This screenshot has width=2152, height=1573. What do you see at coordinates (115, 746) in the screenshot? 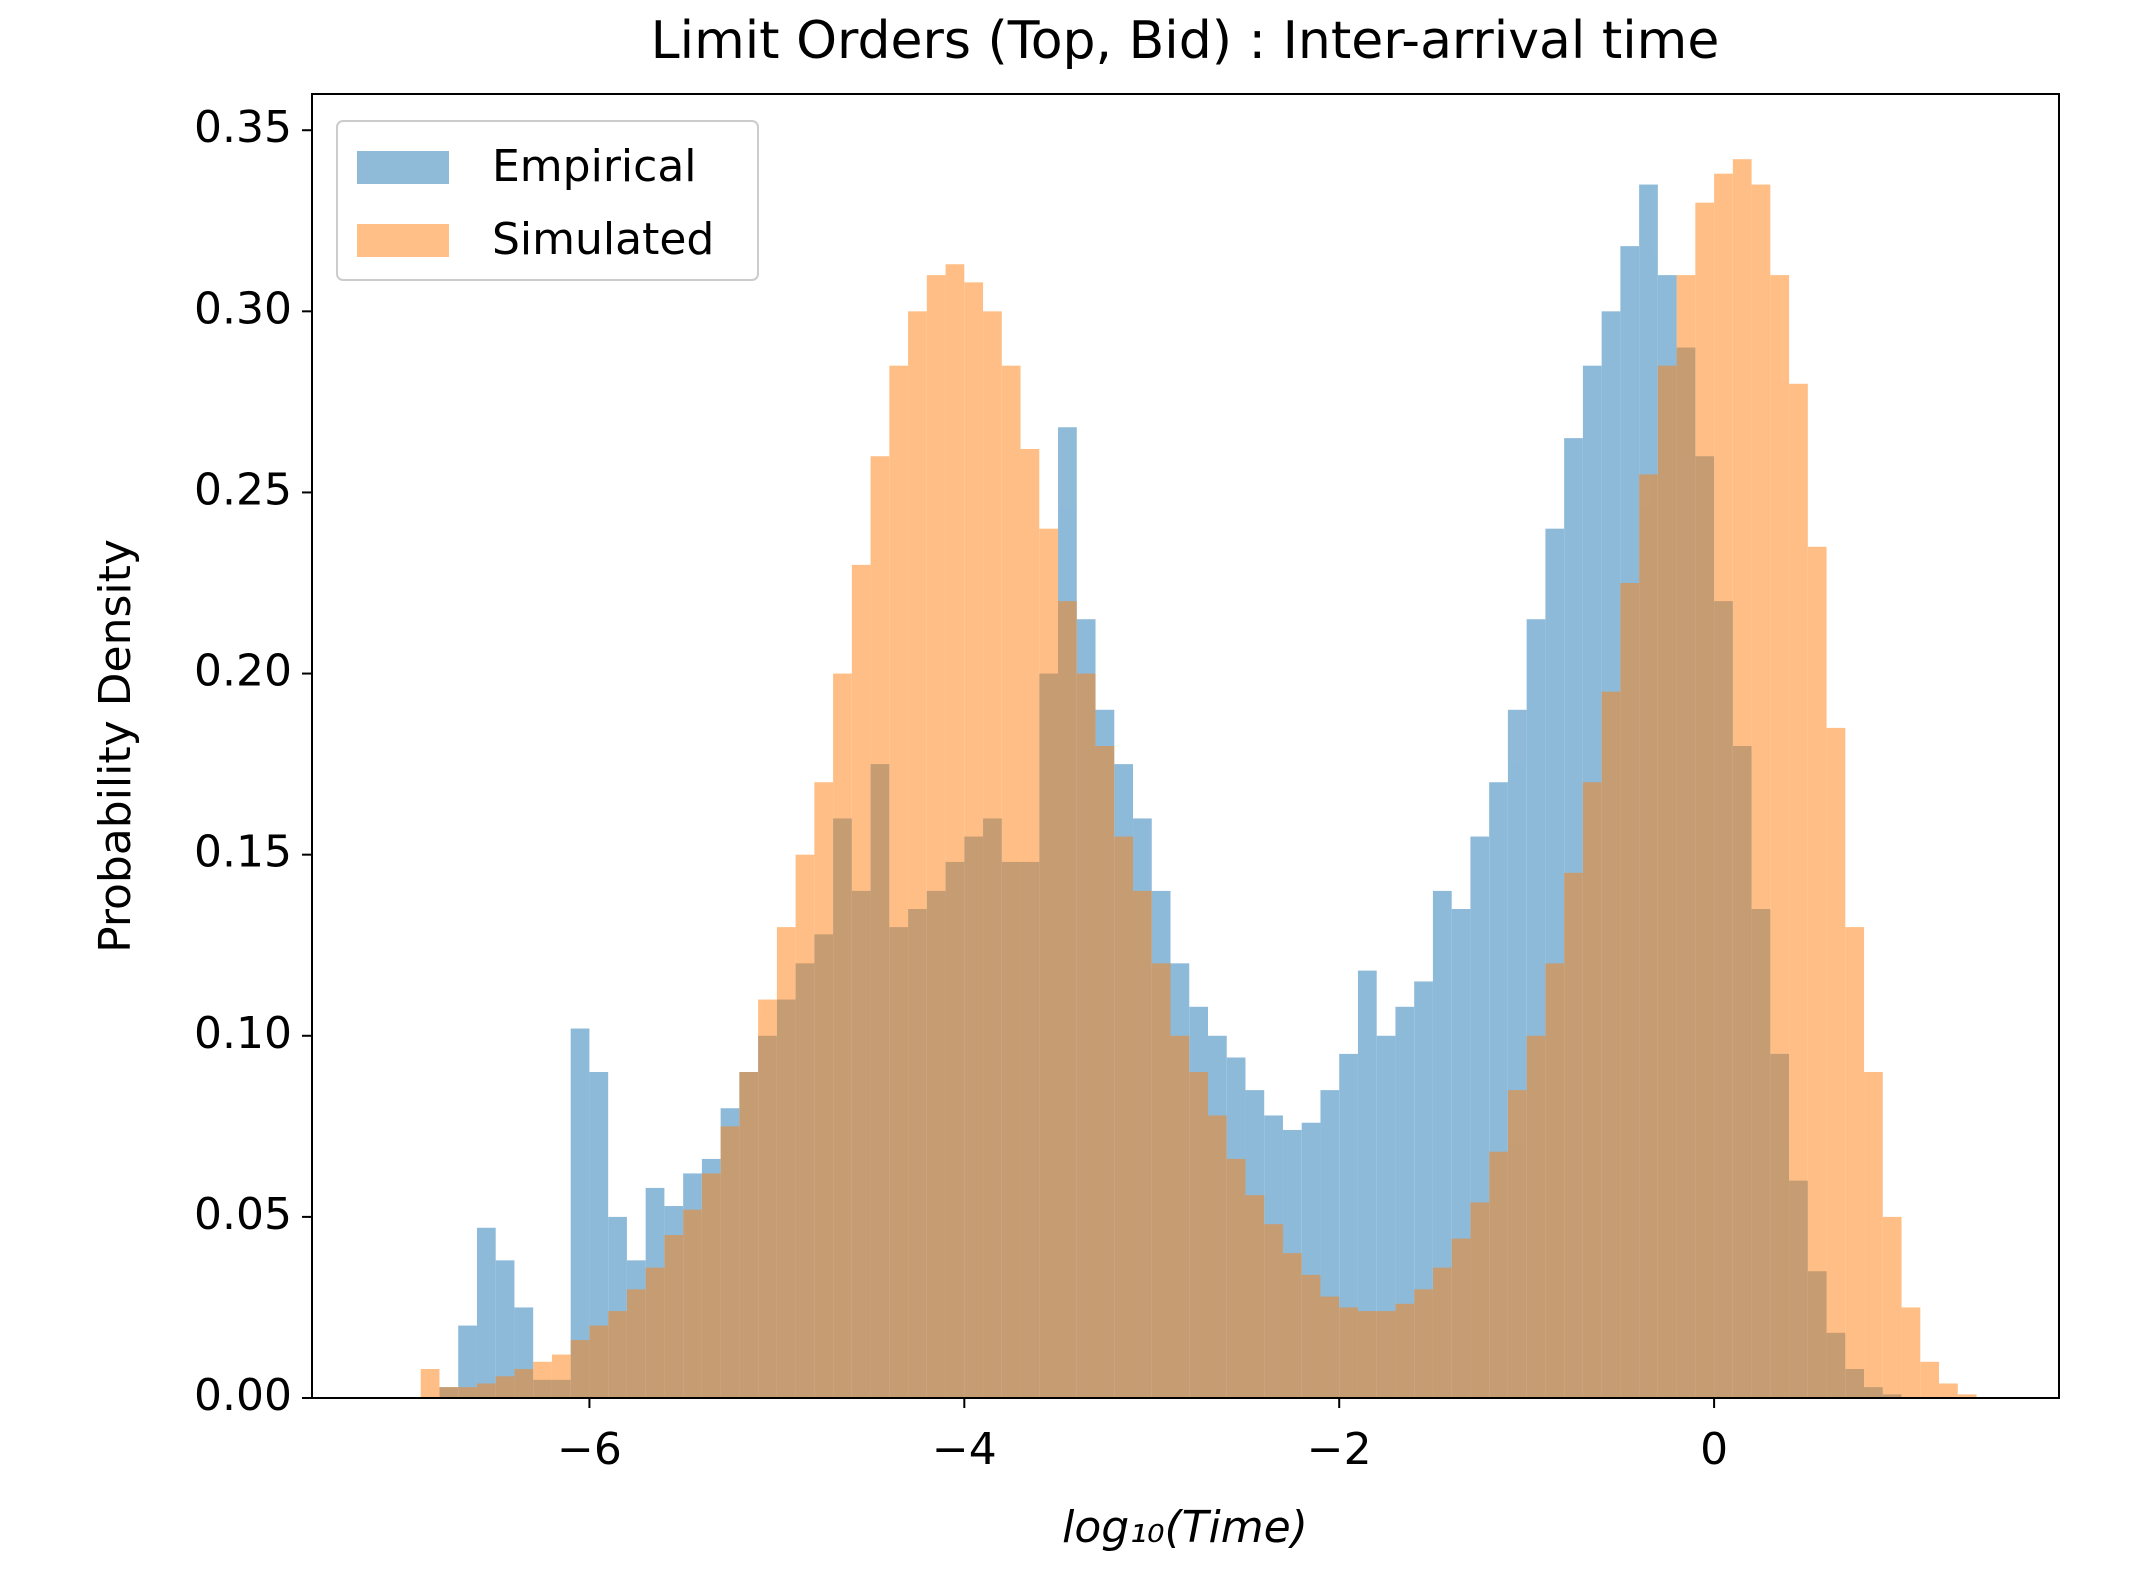
I see `y-axis-label: Probability Density` at bounding box center [115, 746].